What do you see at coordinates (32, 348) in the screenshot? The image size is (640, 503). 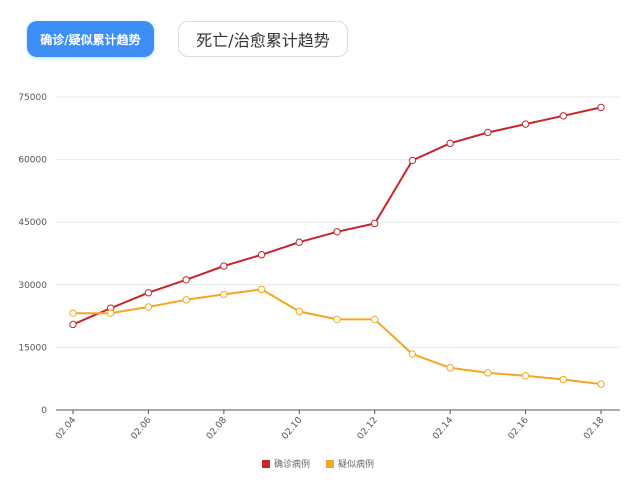 I see `y-tick-label: 15000` at bounding box center [32, 348].